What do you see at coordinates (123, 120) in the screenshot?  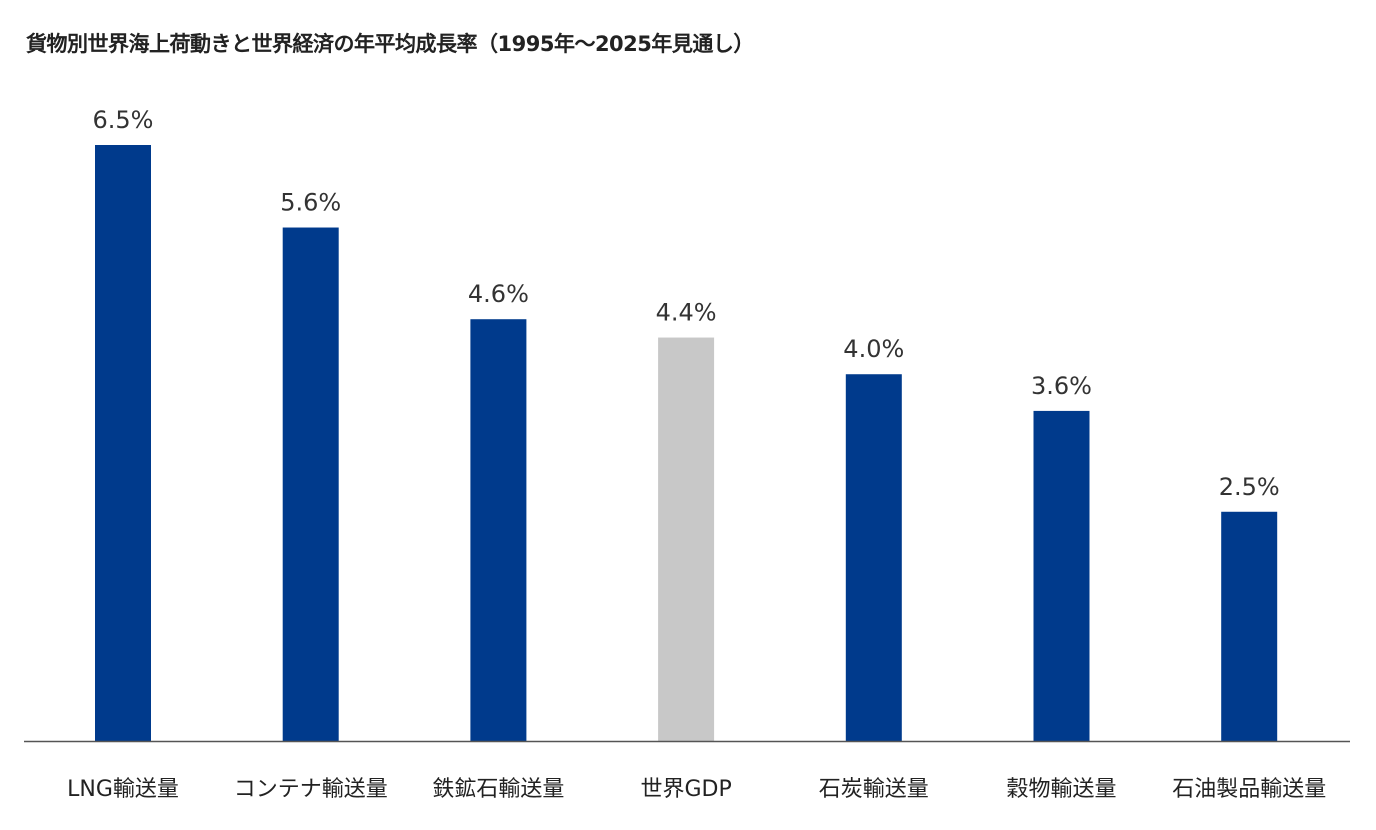 I see `data-label: 6.5%` at bounding box center [123, 120].